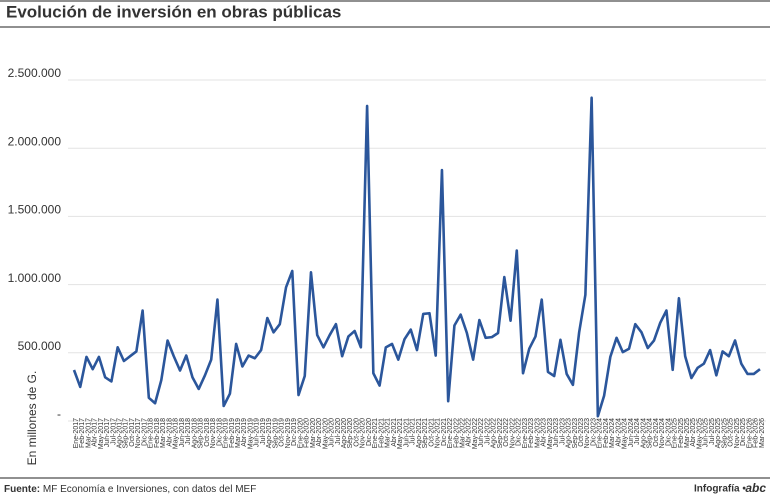 This screenshot has height=501, width=770. I want to click on x-tick-label: Feb-2018, so click(157, 433).